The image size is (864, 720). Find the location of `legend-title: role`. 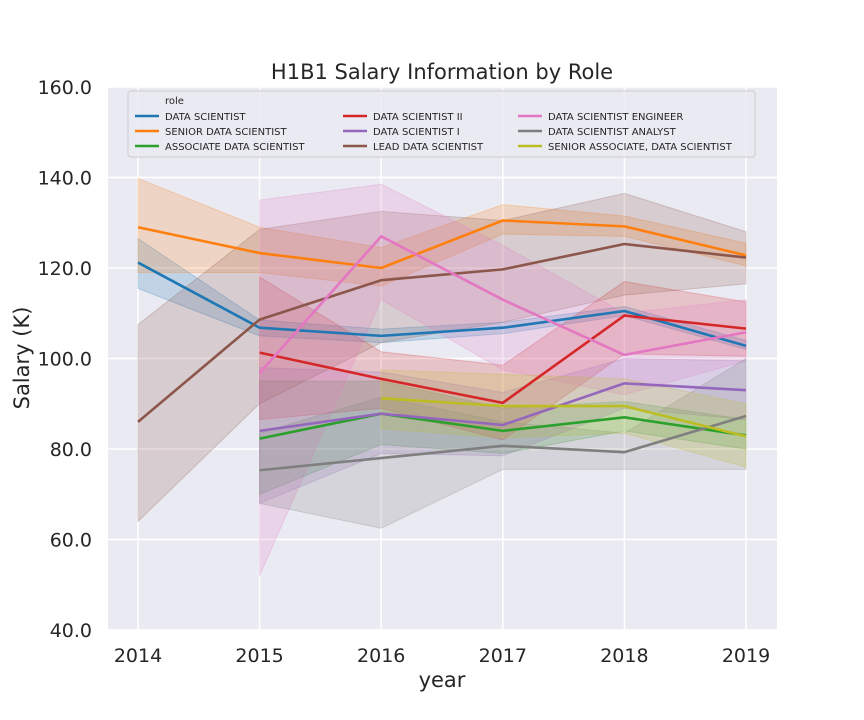

legend-title: role is located at coordinates (174, 101).